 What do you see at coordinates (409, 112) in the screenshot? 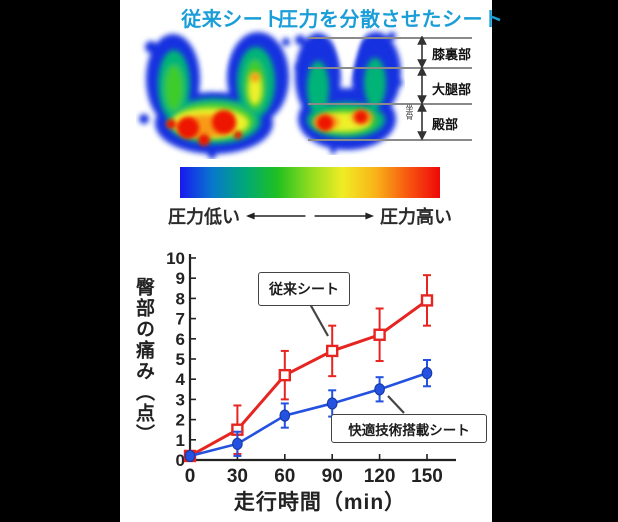
I see `ischium-note: 坐骨` at bounding box center [409, 112].